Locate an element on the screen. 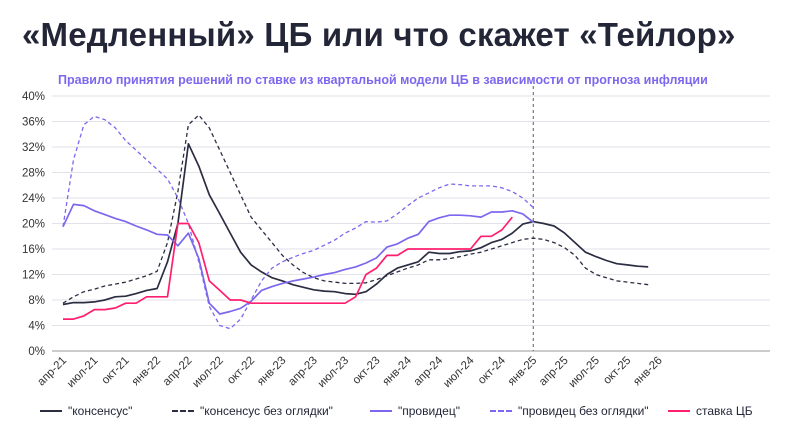 This screenshot has height=437, width=800. x-tick-label: янв-24 is located at coordinates (398, 371).